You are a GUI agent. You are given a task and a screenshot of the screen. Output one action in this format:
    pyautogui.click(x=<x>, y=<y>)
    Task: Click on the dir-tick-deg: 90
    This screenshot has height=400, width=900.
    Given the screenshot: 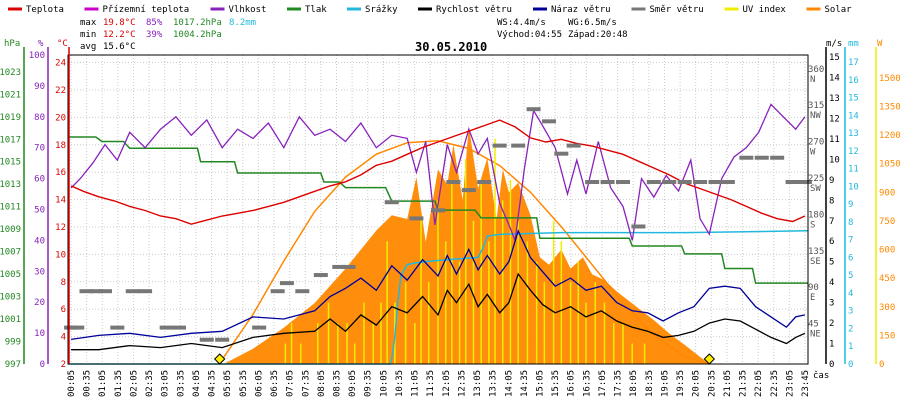 What is the action you would take?
    pyautogui.click(x=813, y=288)
    